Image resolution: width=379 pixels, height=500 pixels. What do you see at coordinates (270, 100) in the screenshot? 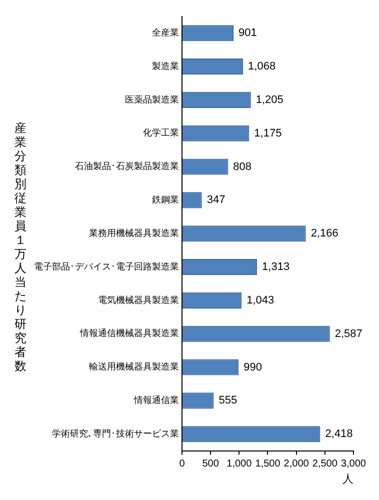
I see `data-label: 1,205` at bounding box center [270, 100].